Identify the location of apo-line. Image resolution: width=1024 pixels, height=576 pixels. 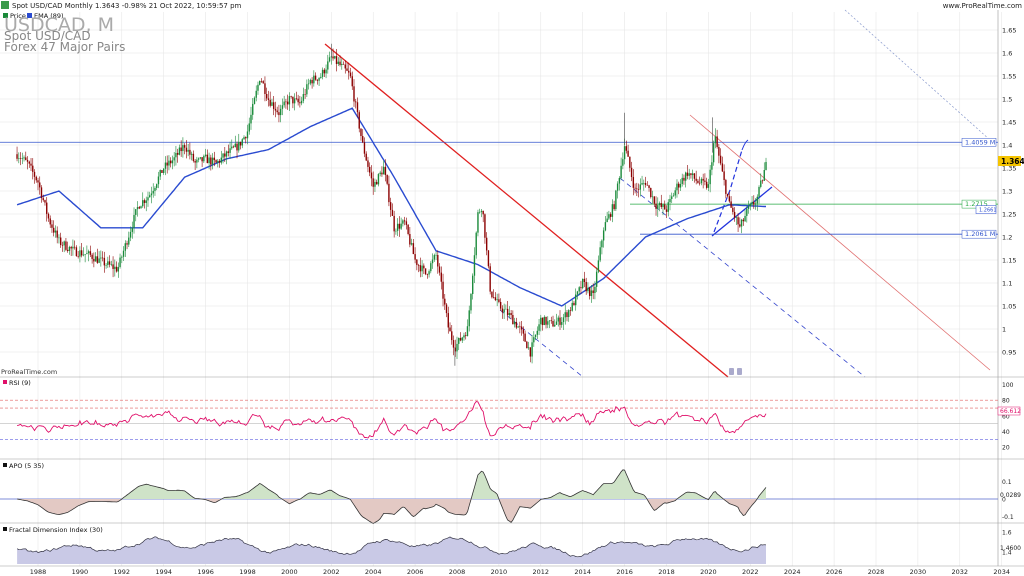
(392, 496).